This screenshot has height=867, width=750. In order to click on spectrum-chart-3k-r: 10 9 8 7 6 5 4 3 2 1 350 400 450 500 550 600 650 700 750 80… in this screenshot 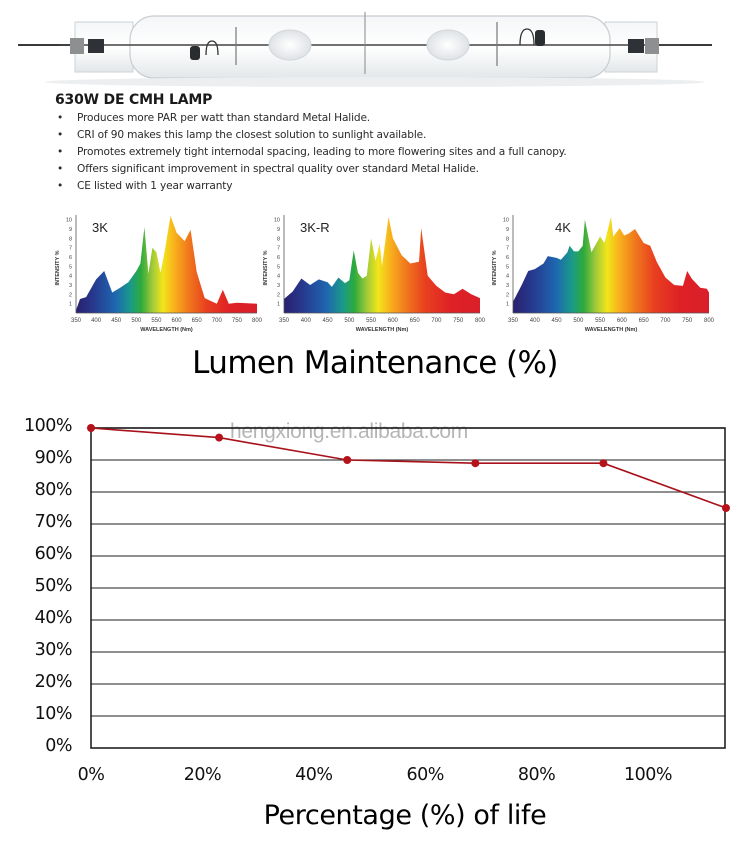, I will do `click(373, 270)`.